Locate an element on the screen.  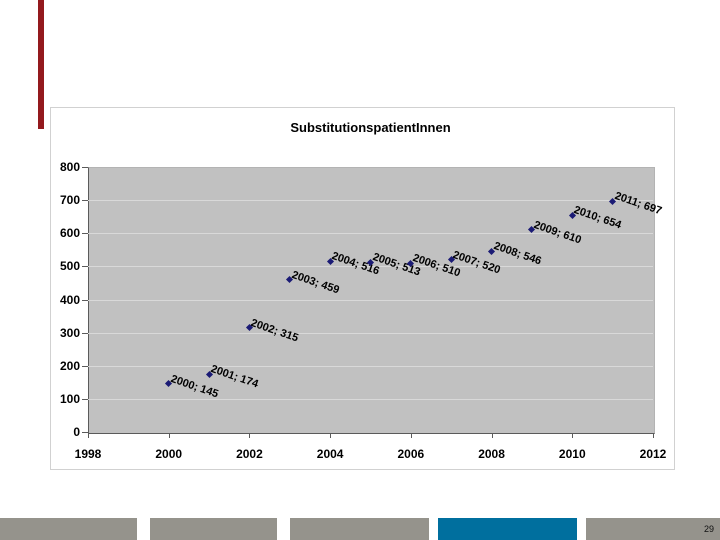
y-axis-label: 0 is located at coordinates (76, 432).